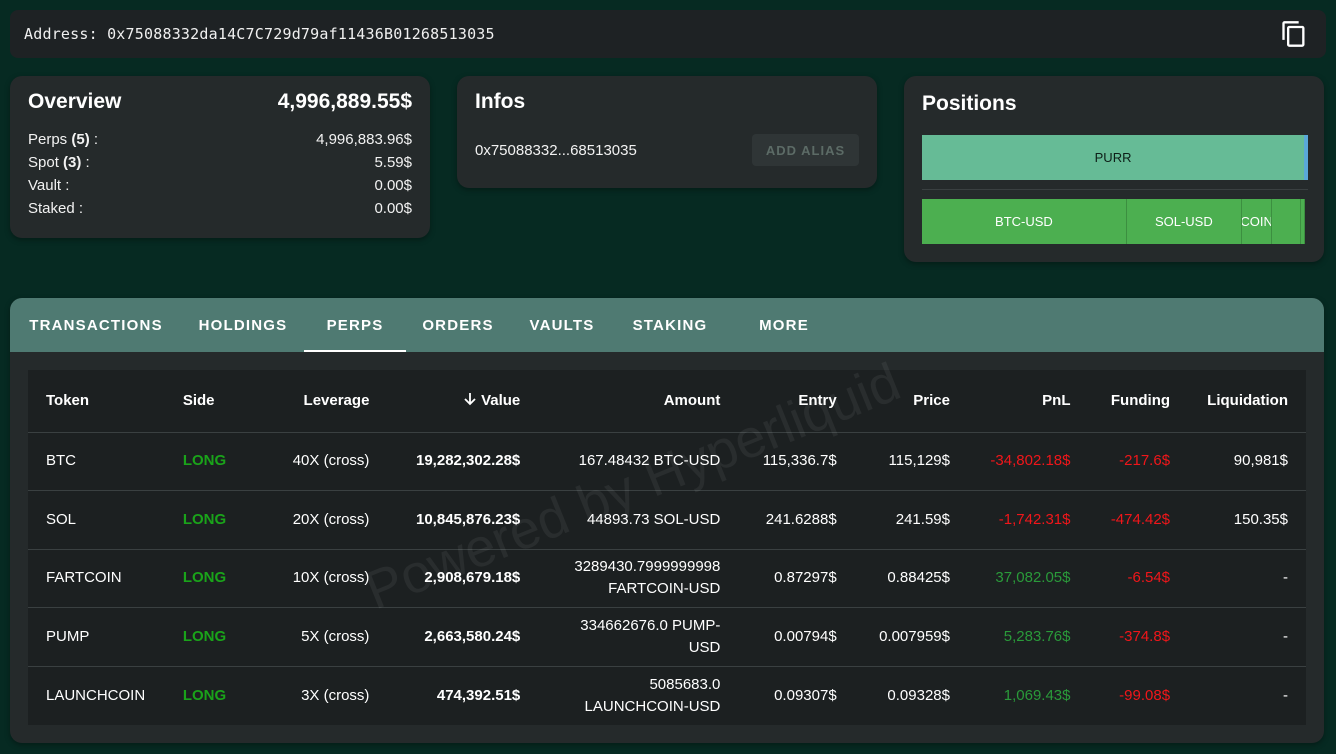  What do you see at coordinates (344, 101) in the screenshot?
I see `overview-total: 4,996,889.55$` at bounding box center [344, 101].